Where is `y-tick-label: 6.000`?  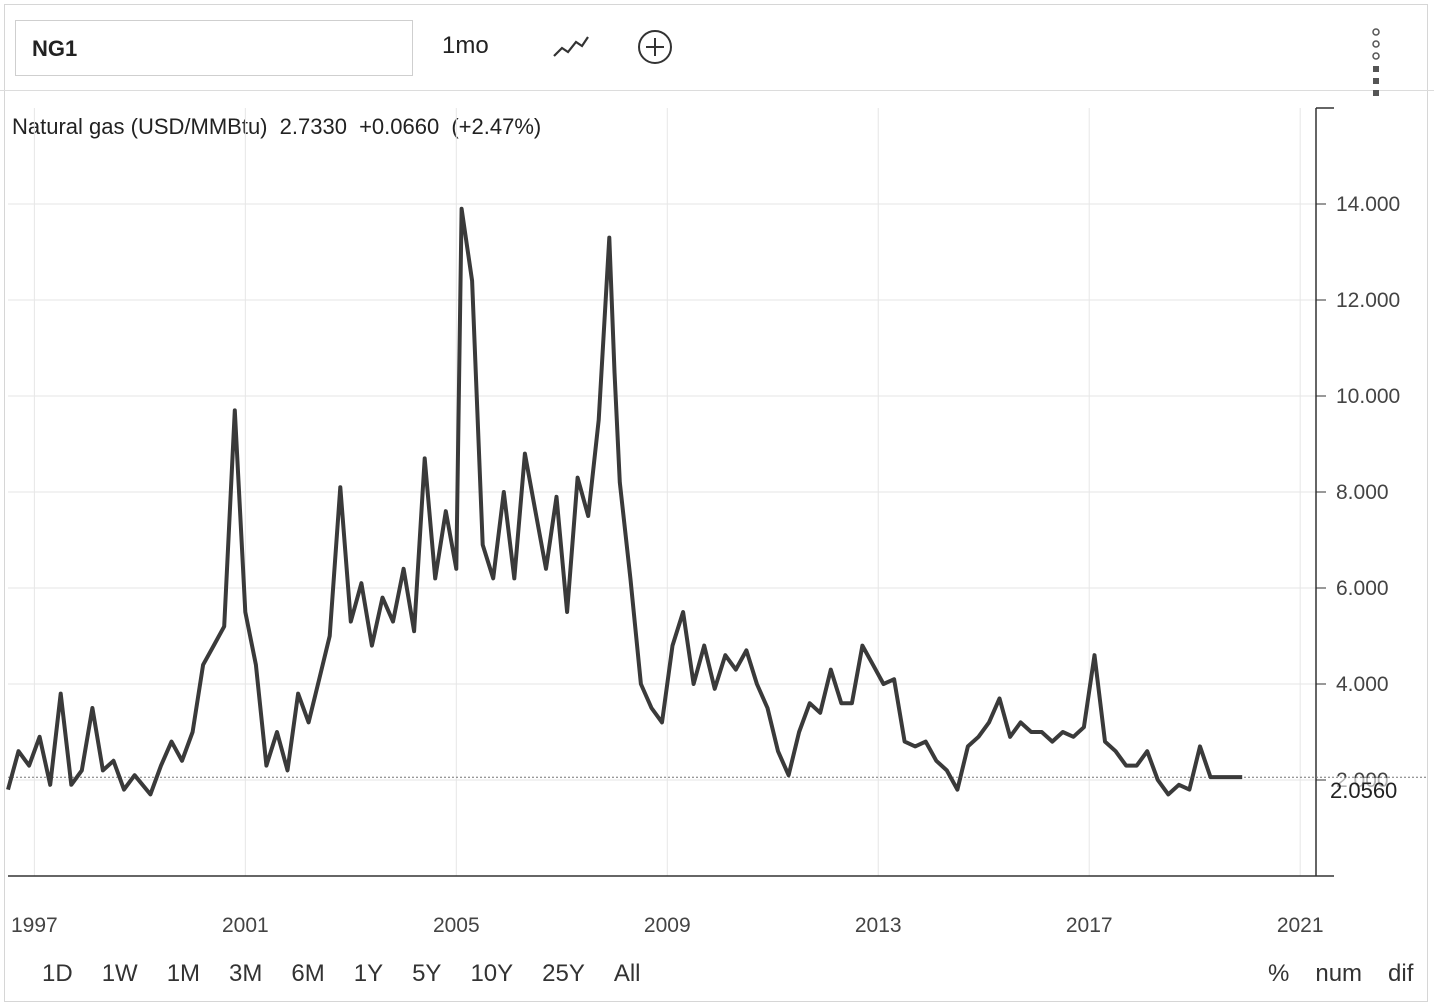 y-tick-label: 6.000 is located at coordinates (1362, 588).